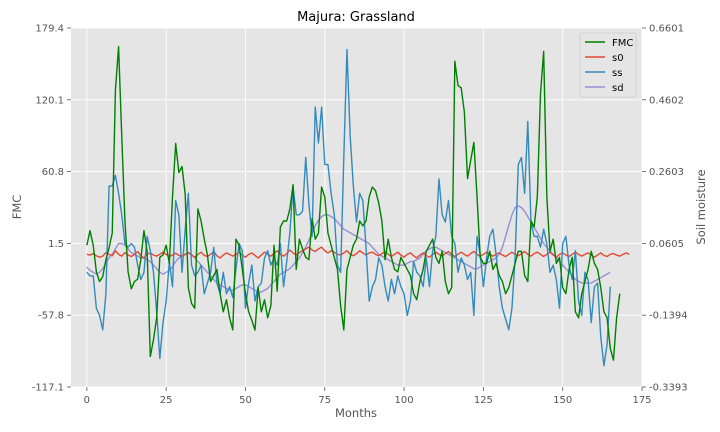 This screenshot has width=720, height=432. Describe the element at coordinates (404, 400) in the screenshot. I see `x-tick-label: 100` at that location.